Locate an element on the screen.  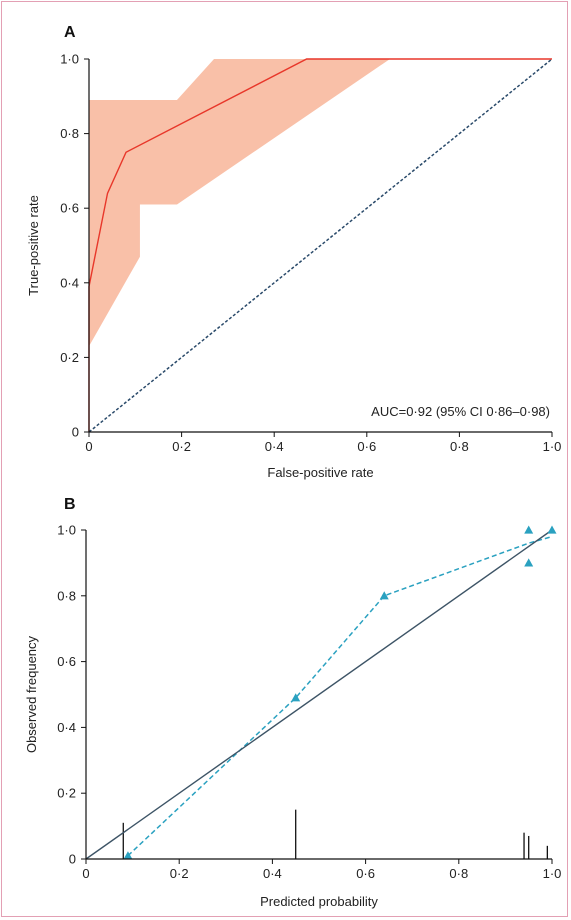
x-axis-title: Predicted probability is located at coordinates (319, 901).